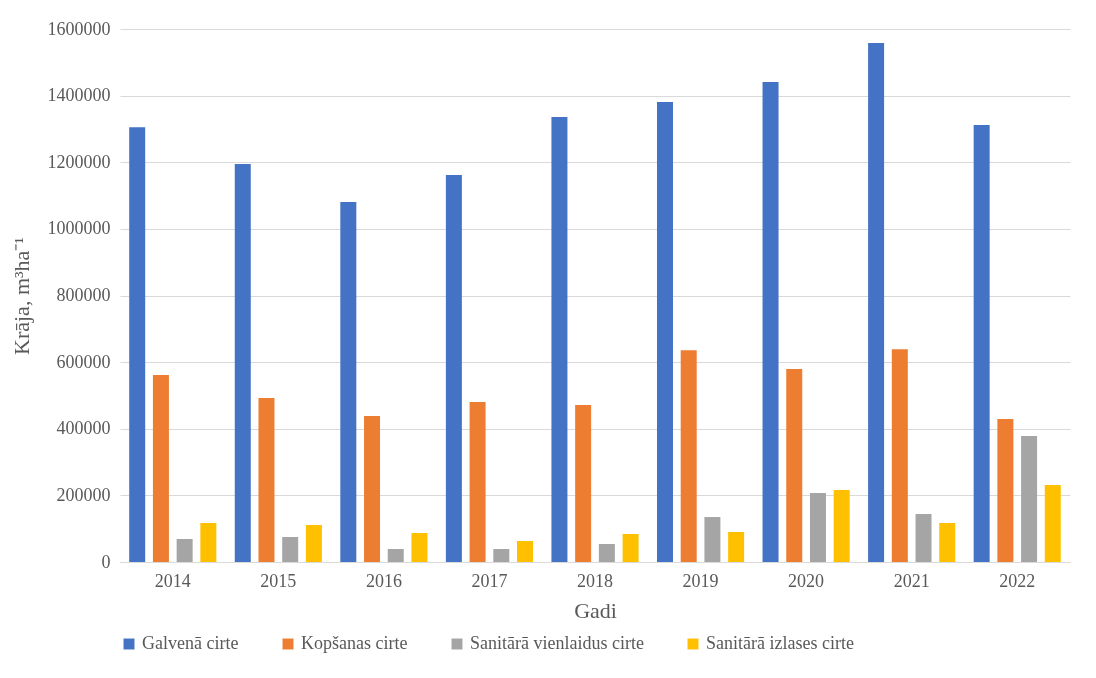 The image size is (1096, 678). What do you see at coordinates (806, 580) in the screenshot?
I see `x-tick-label: 2020` at bounding box center [806, 580].